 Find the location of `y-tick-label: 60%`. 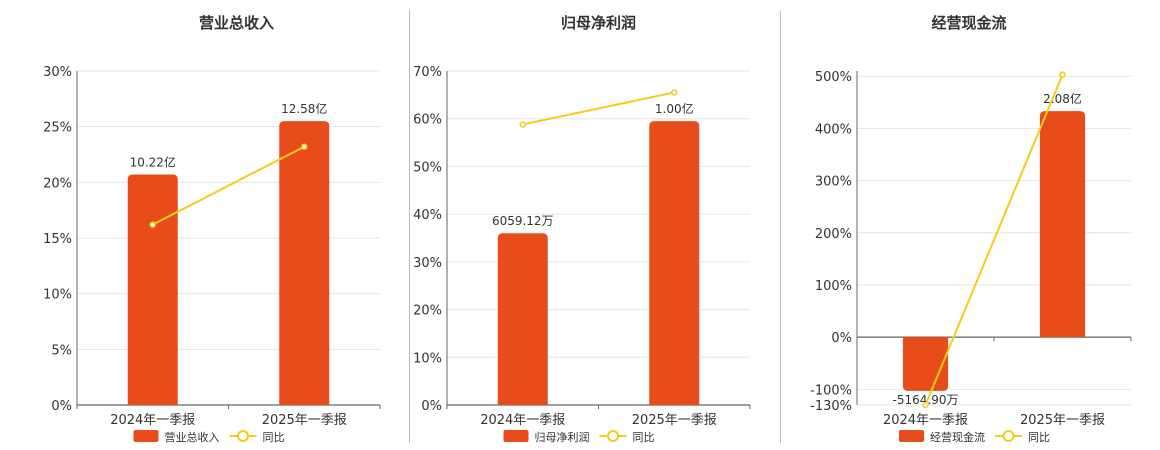

y-tick-label: 60% is located at coordinates (427, 120).